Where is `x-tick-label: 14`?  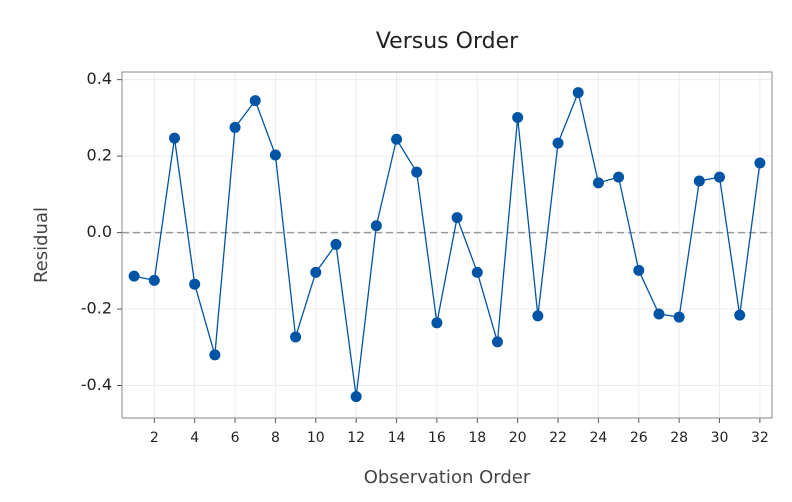
x-tick-label: 14 is located at coordinates (397, 438).